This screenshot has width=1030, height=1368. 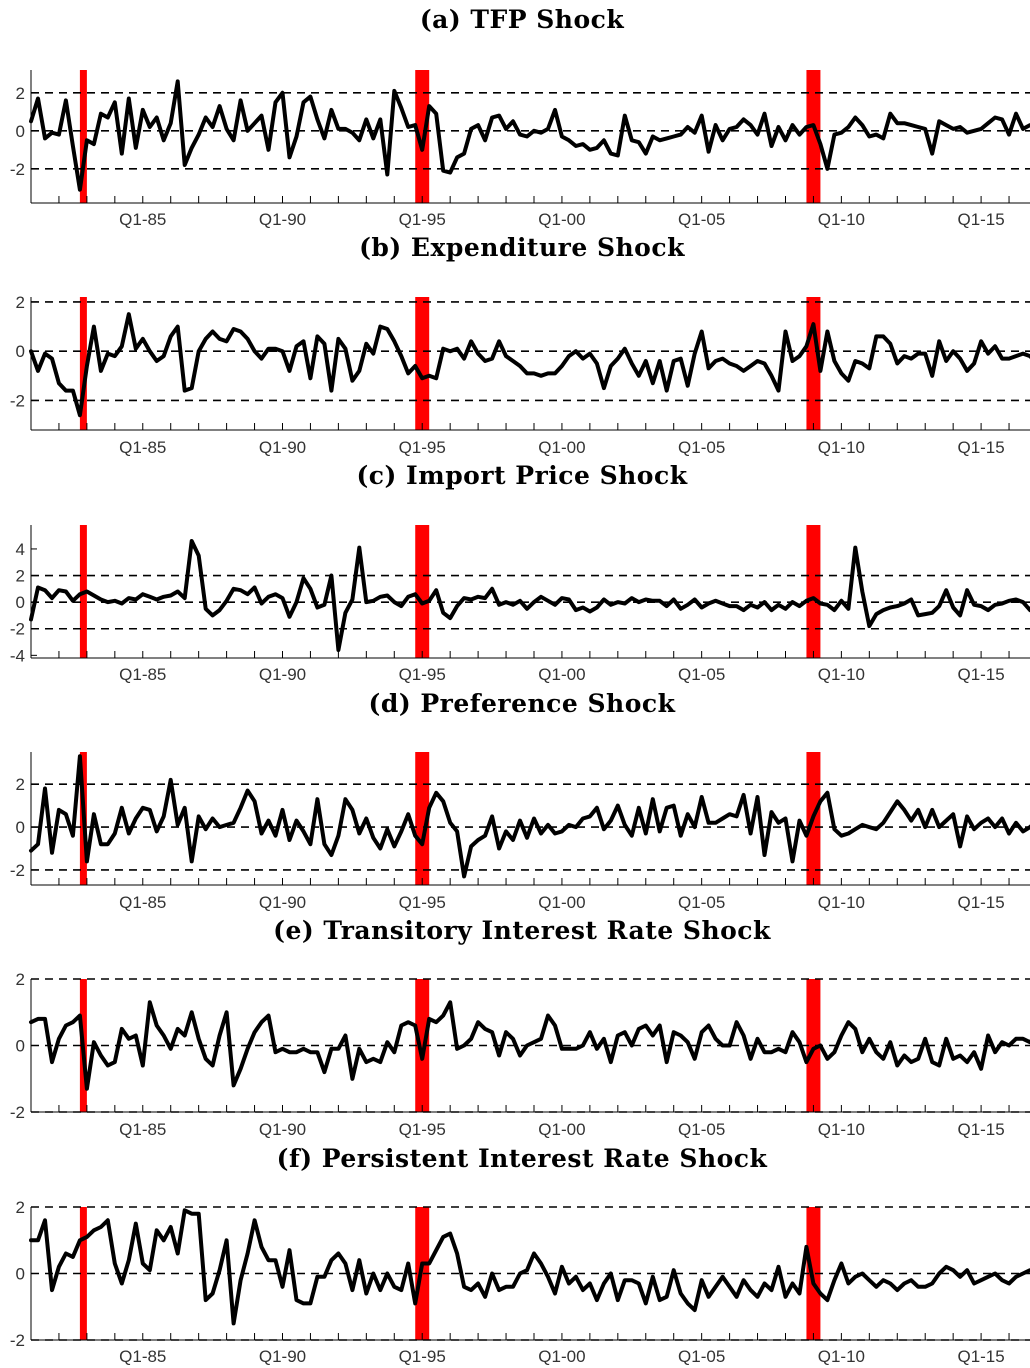 I want to click on chart-title: (a) TFP Shock, so click(x=522, y=19).